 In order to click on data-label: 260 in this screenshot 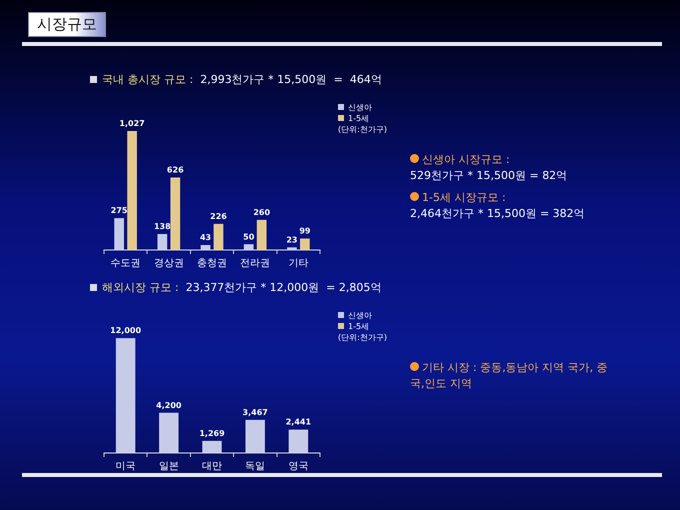, I will do `click(261, 212)`.